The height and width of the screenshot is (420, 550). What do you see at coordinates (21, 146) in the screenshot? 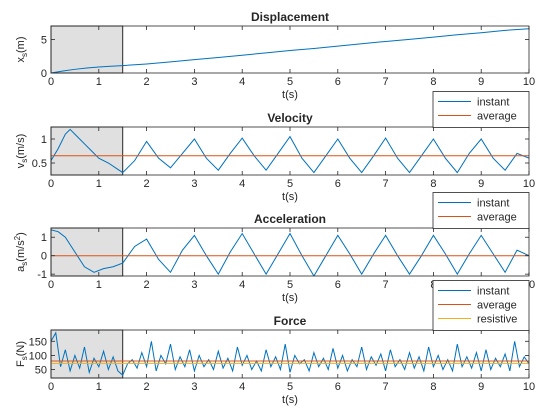
I see `y-label-unit: (m/s)` at bounding box center [21, 146].